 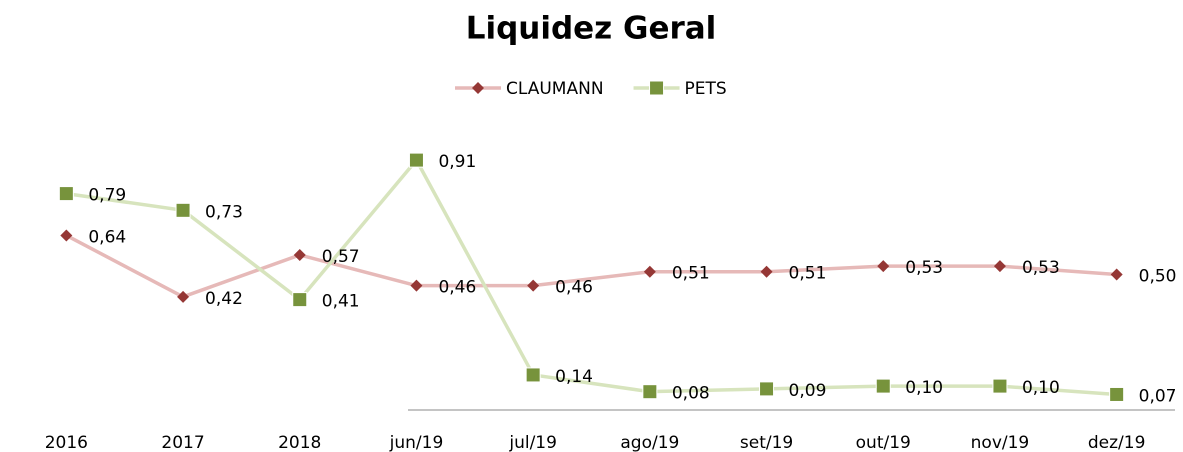 I want to click on x-tick-label: dez/19, so click(x=1117, y=442).